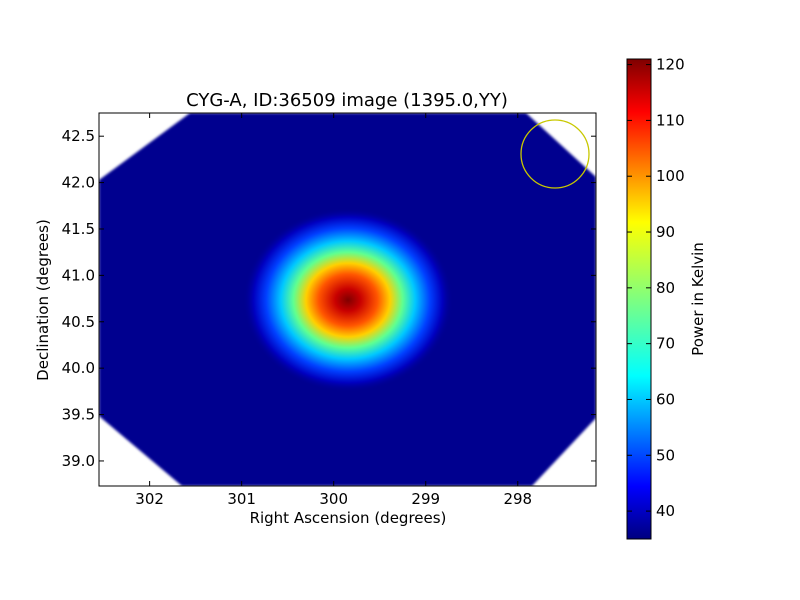 The height and width of the screenshot is (600, 800). What do you see at coordinates (555, 154) in the screenshot?
I see `beam-circle` at bounding box center [555, 154].